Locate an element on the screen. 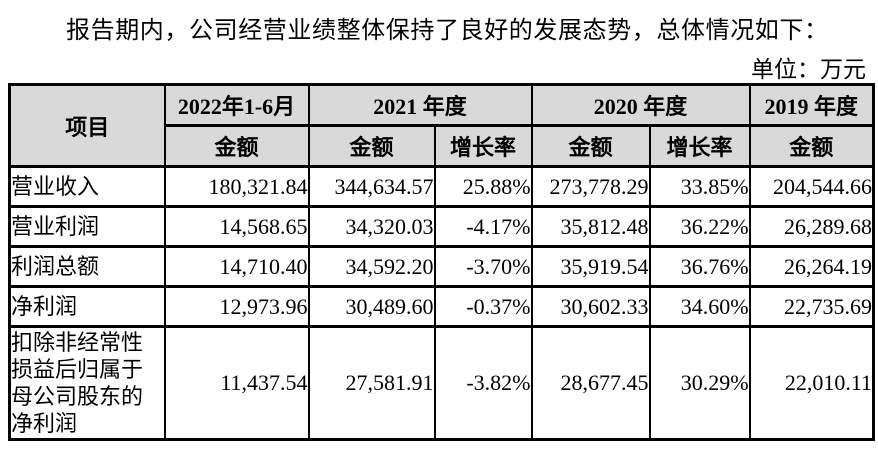 The height and width of the screenshot is (454, 878). cell-amount-2020: 35,919.54 is located at coordinates (590, 266).